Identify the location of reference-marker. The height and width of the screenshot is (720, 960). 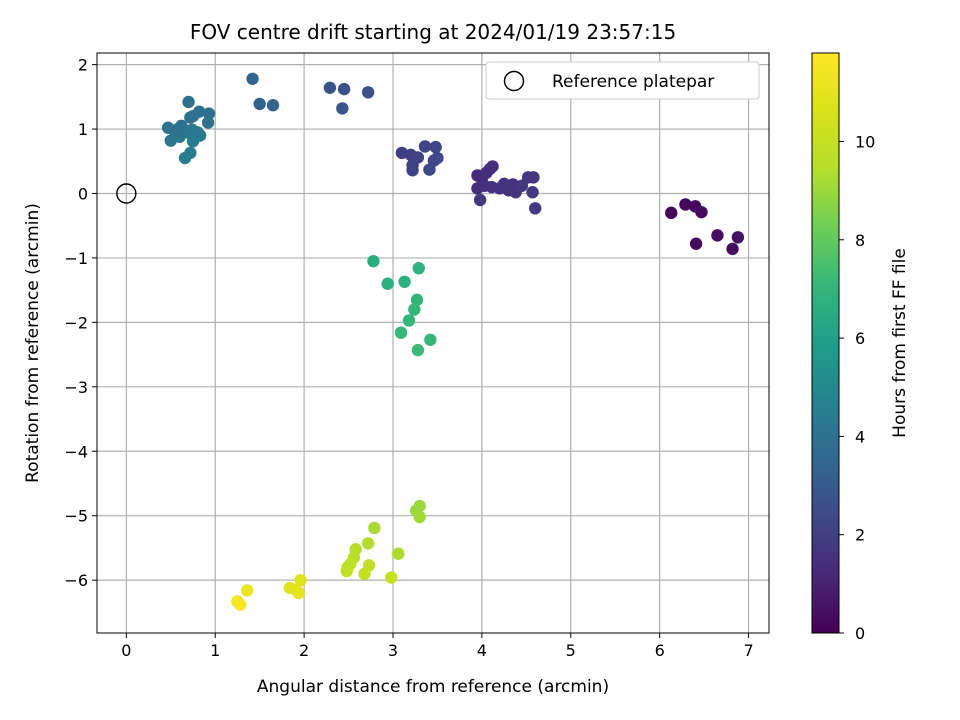
(126, 193).